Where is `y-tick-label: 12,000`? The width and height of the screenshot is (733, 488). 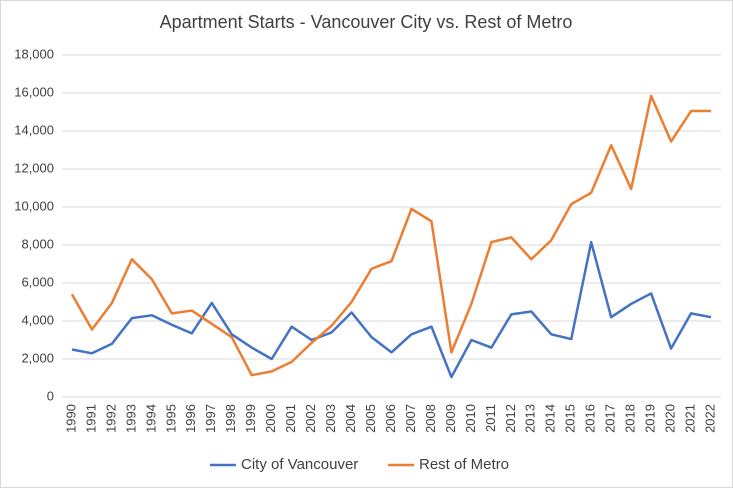
y-tick-label: 12,000 is located at coordinates (34, 167).